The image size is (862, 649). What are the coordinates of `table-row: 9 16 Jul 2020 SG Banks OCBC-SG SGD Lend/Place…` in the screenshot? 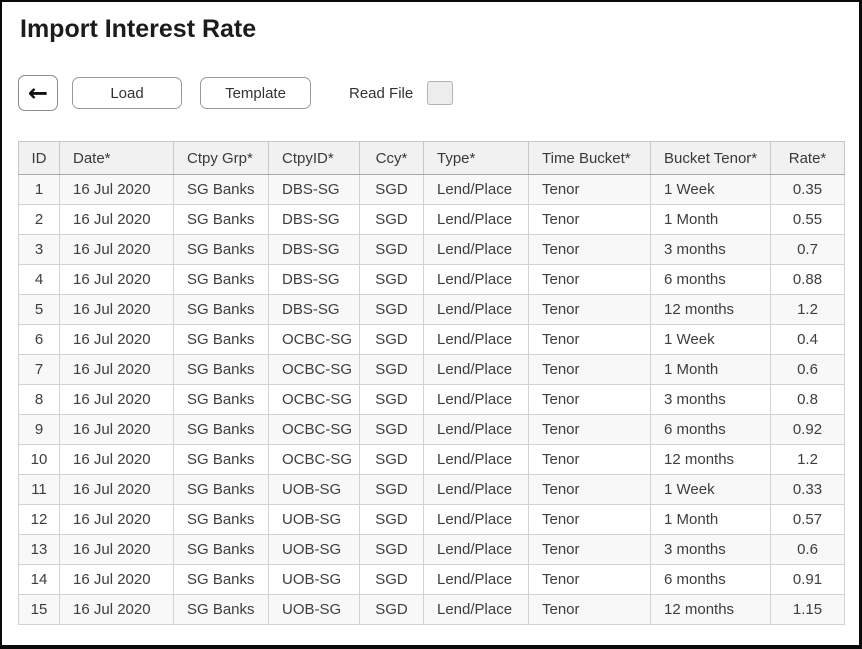 It's located at (431, 429).